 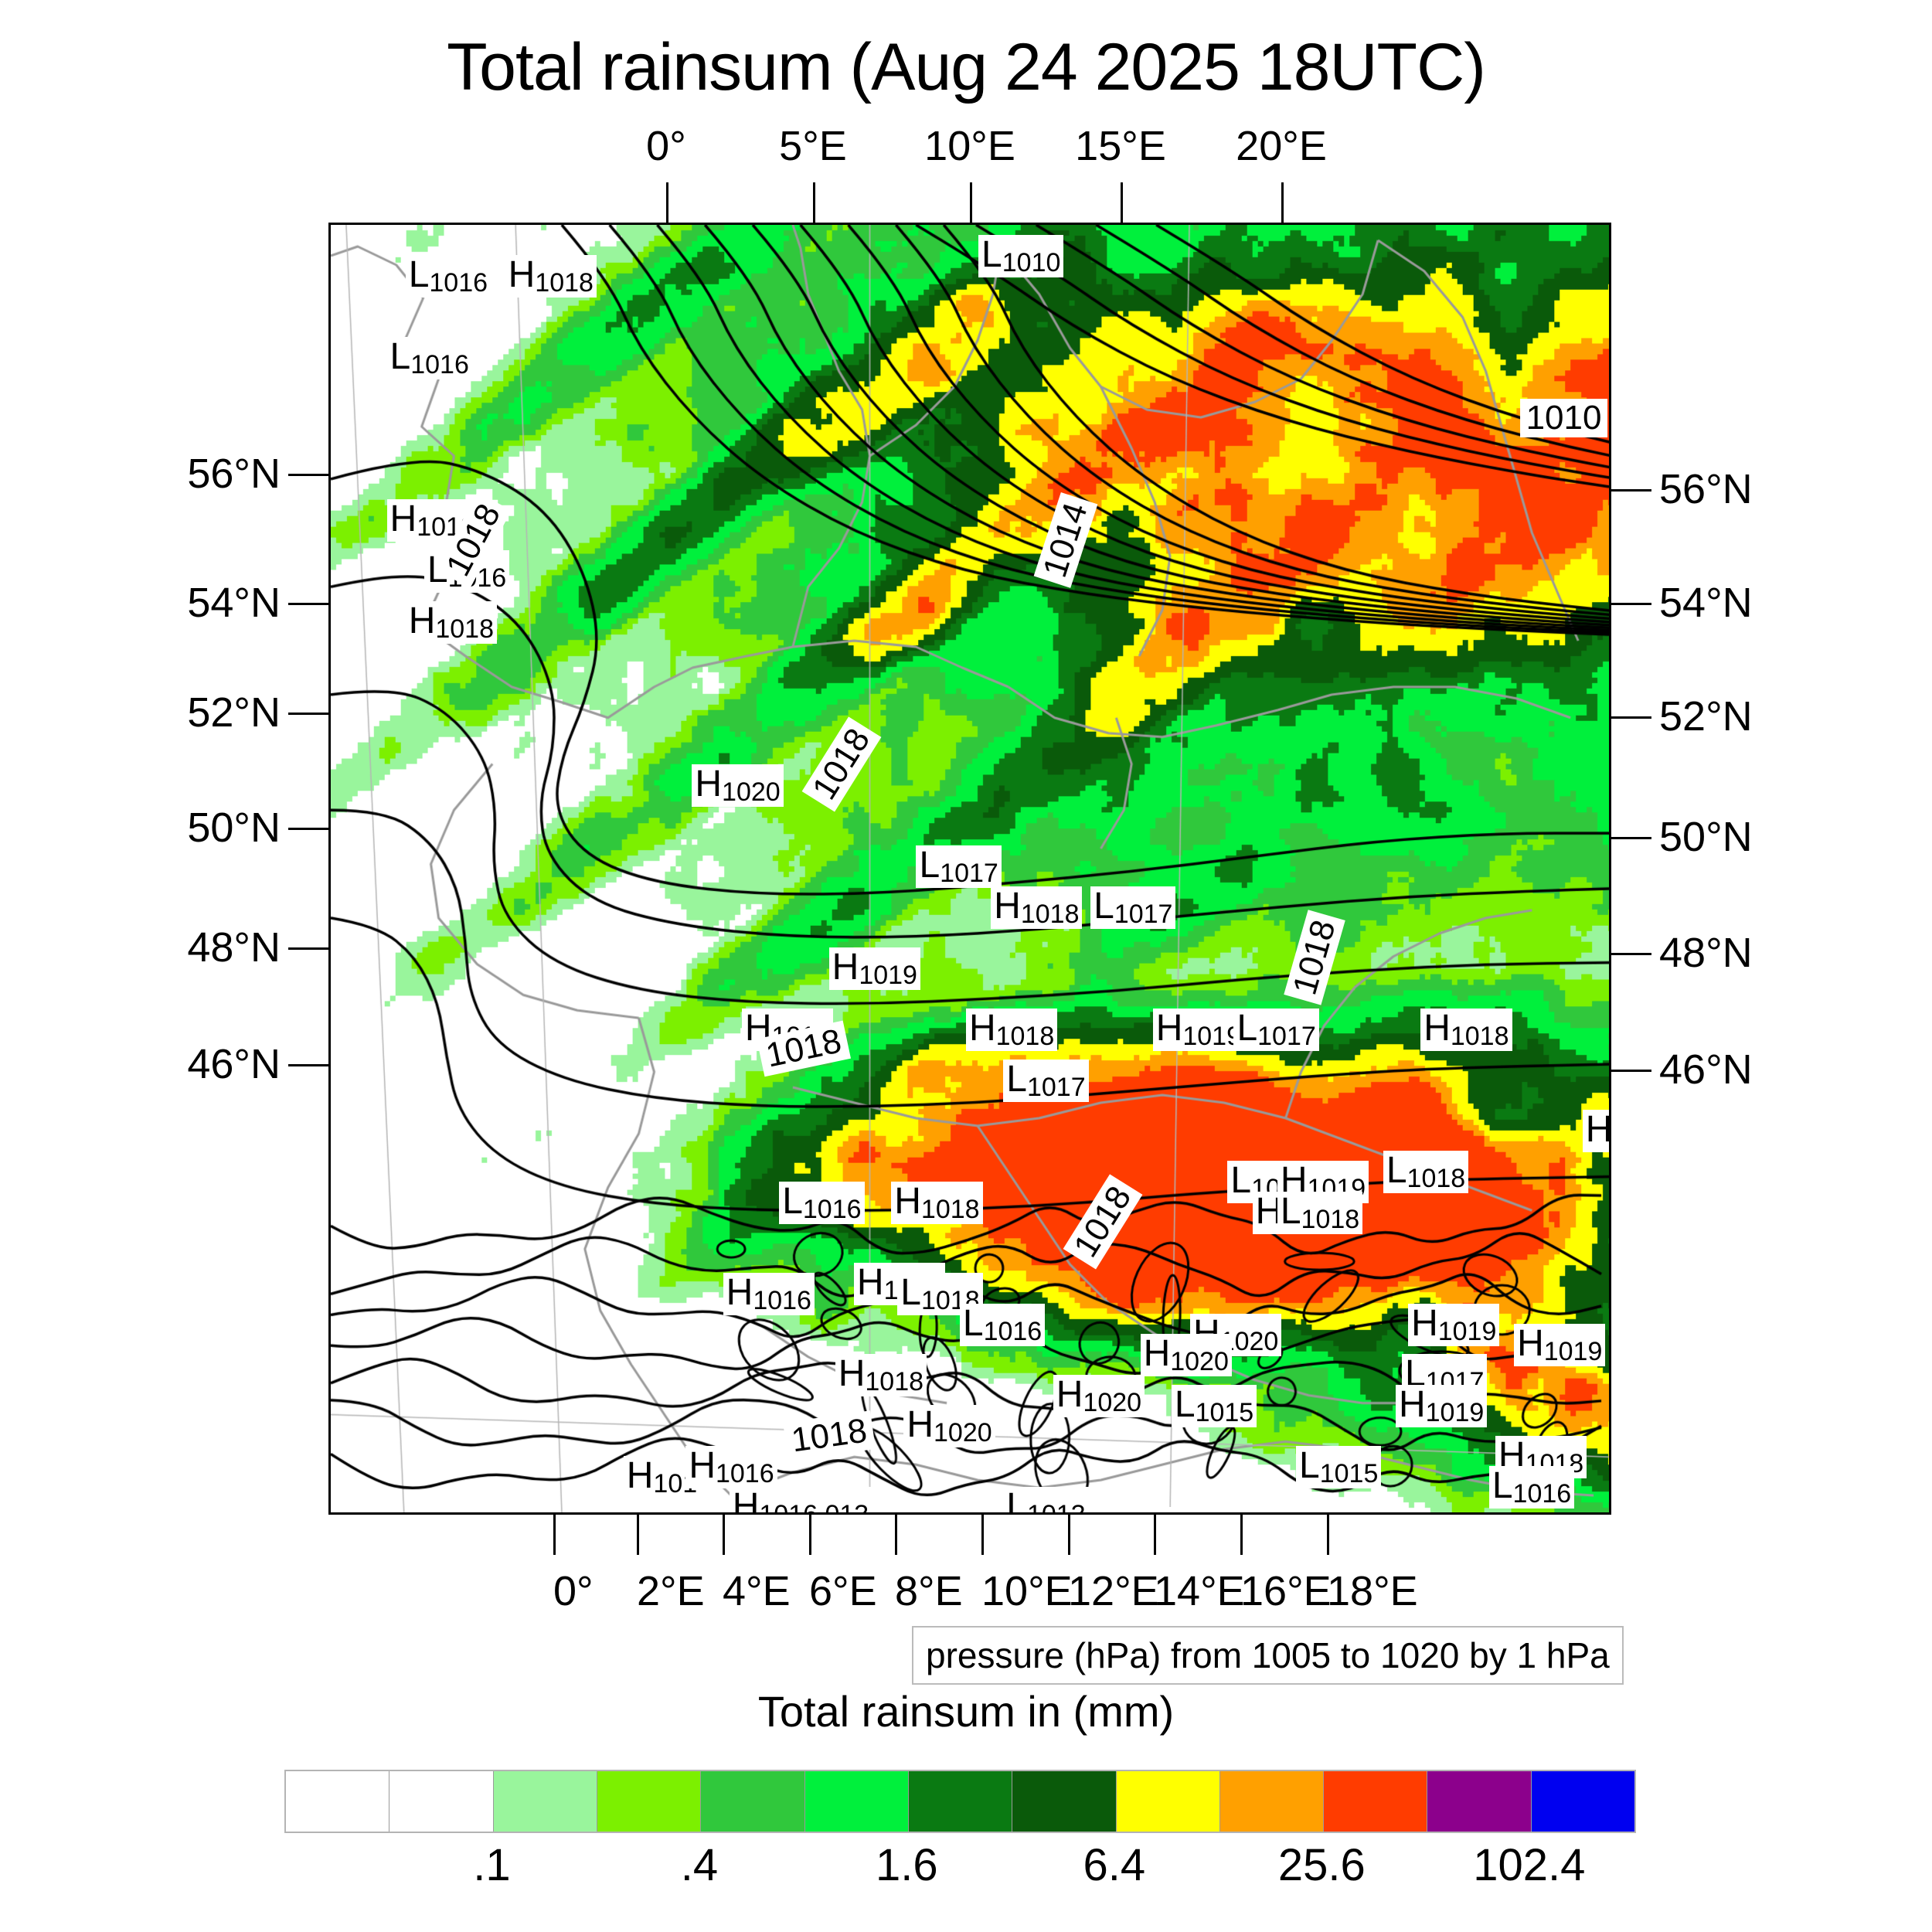 I want to click on axis-label: 4°E, so click(x=757, y=1591).